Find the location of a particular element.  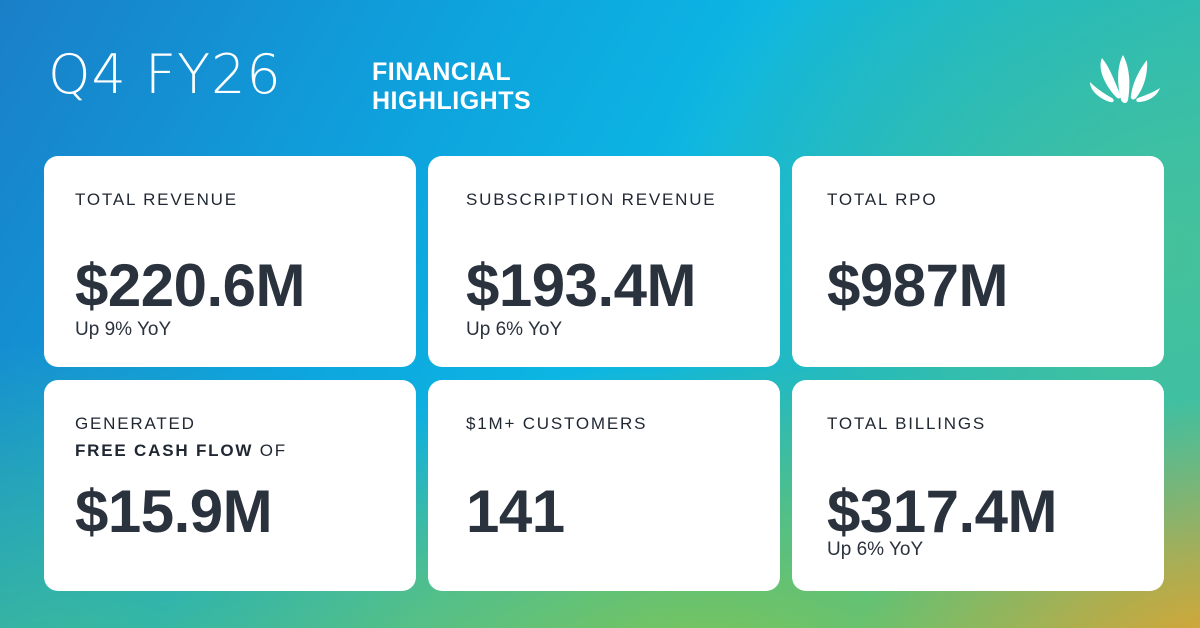

card-free-cash-flow: GENERATED FREE CASH FLOW OF $15.9M is located at coordinates (230, 485).